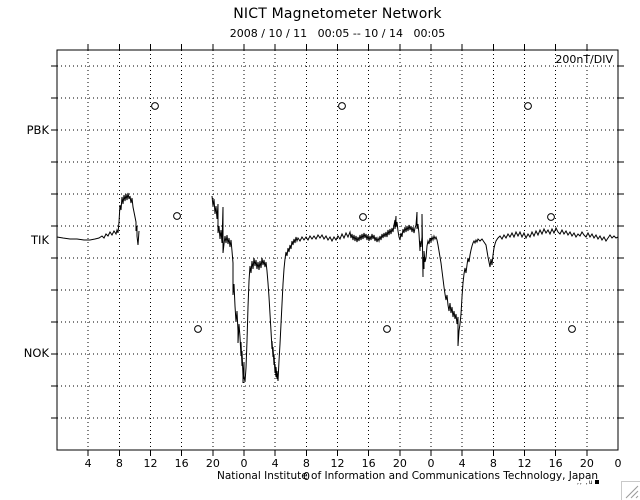 The image size is (640, 500). I want to click on x-axis-tick-labels: 4 8 12 16 20 0 4 8 12 16 20 0 4 8 12 16 20 0, so click(353, 463).